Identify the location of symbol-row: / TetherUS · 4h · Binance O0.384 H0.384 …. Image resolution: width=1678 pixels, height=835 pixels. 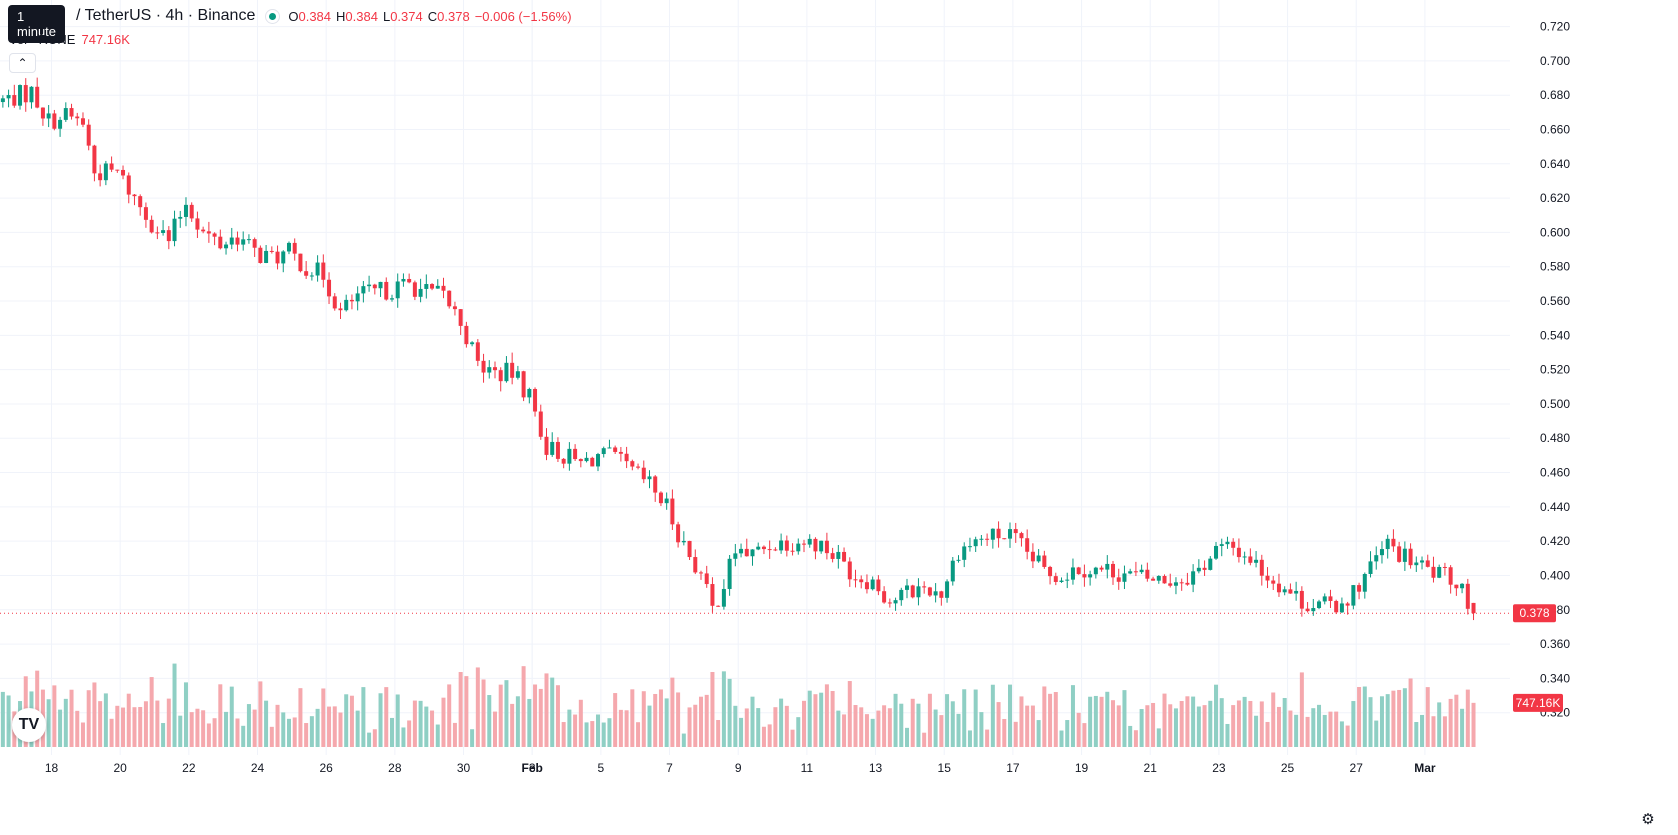
(324, 16).